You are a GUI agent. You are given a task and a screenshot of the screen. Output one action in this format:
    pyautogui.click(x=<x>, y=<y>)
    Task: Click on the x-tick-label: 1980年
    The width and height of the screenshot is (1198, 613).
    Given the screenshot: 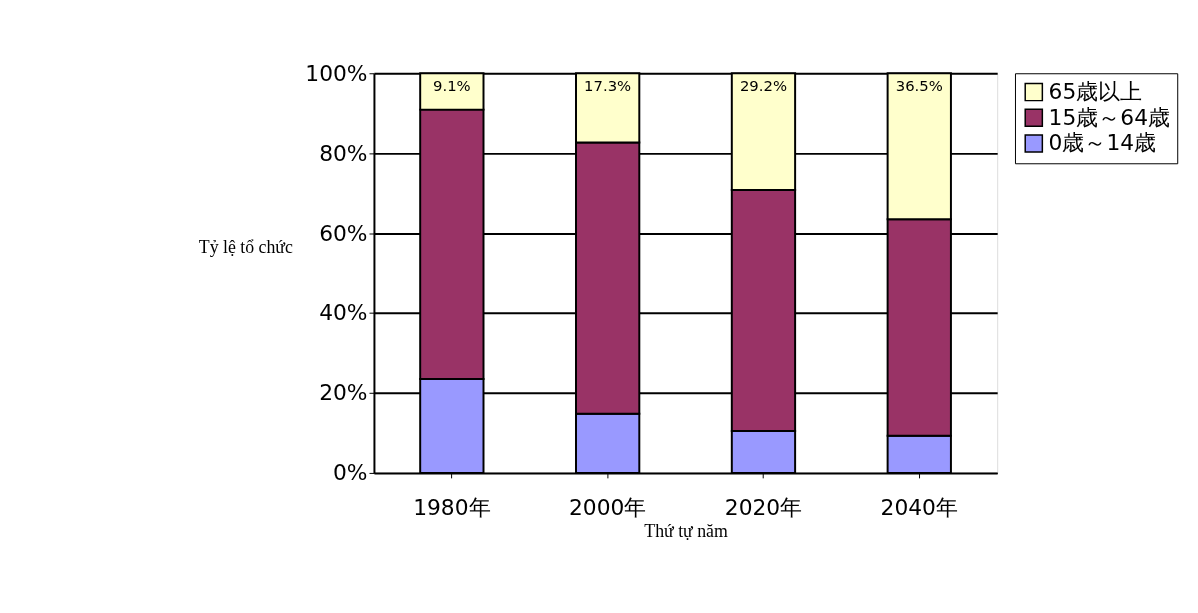 What is the action you would take?
    pyautogui.click(x=452, y=507)
    